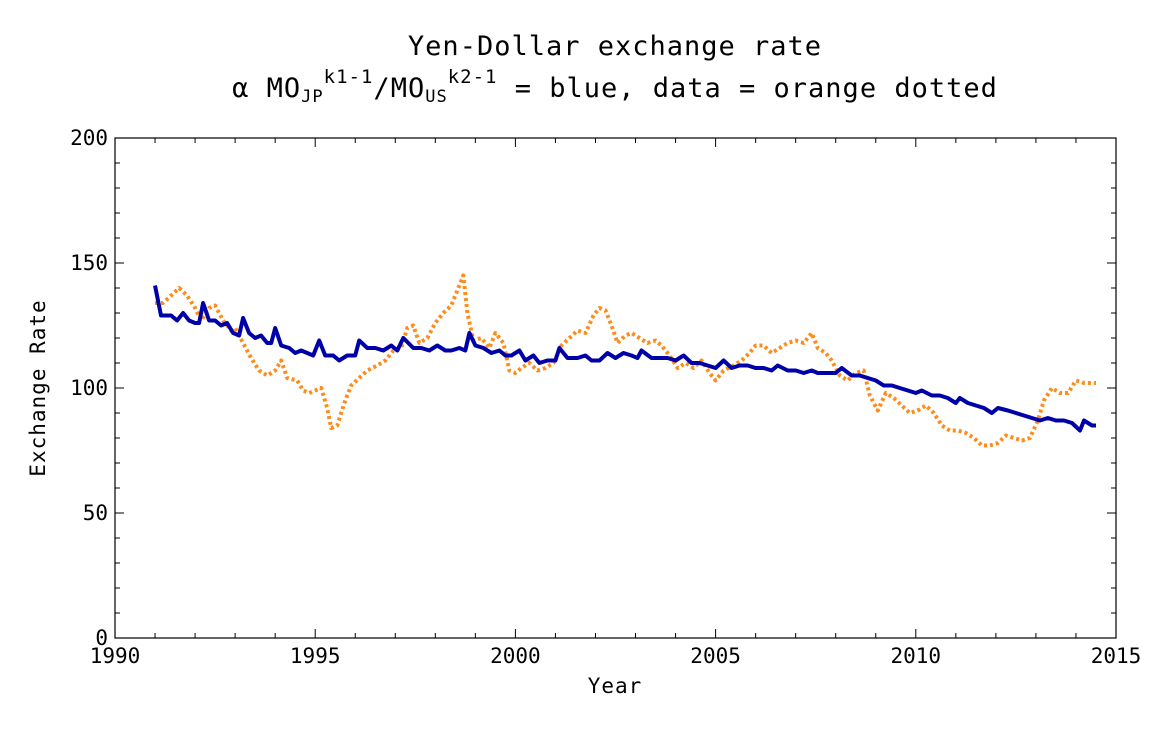 Image resolution: width=1152 pixels, height=729 pixels. I want to click on subtitle-den-base: MO, so click(408, 88).